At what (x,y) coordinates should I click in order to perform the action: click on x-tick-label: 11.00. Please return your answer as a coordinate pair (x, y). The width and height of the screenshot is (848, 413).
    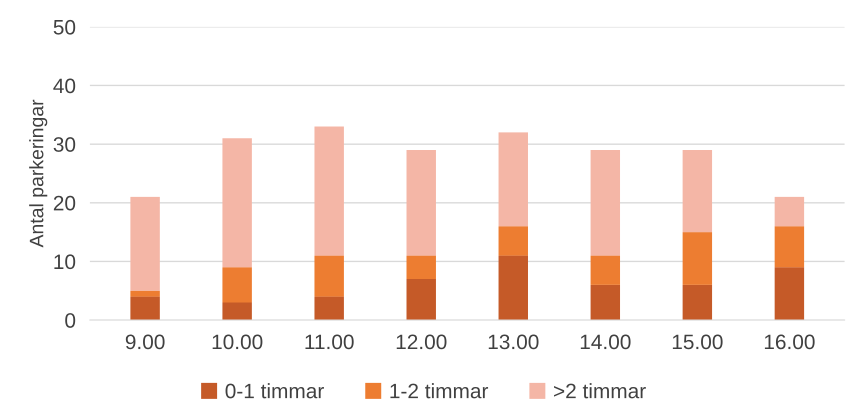
    Looking at the image, I should click on (329, 342).